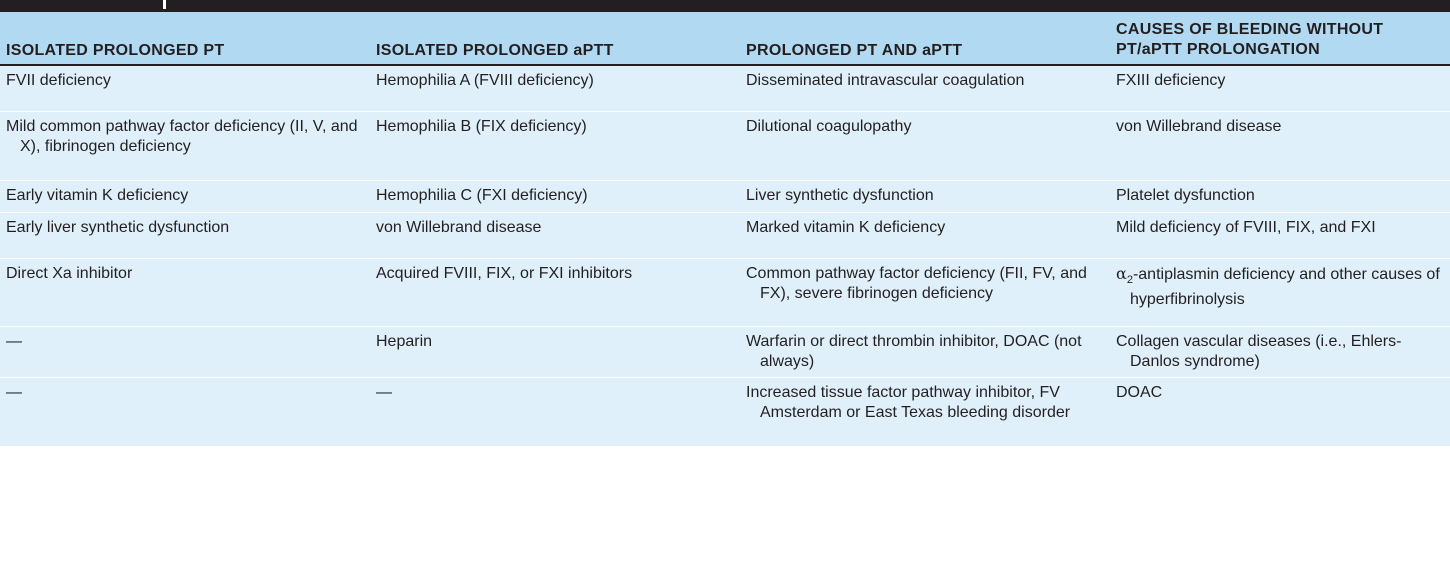 The width and height of the screenshot is (1450, 583). I want to click on alpha-symbol: α, so click(1121, 273).